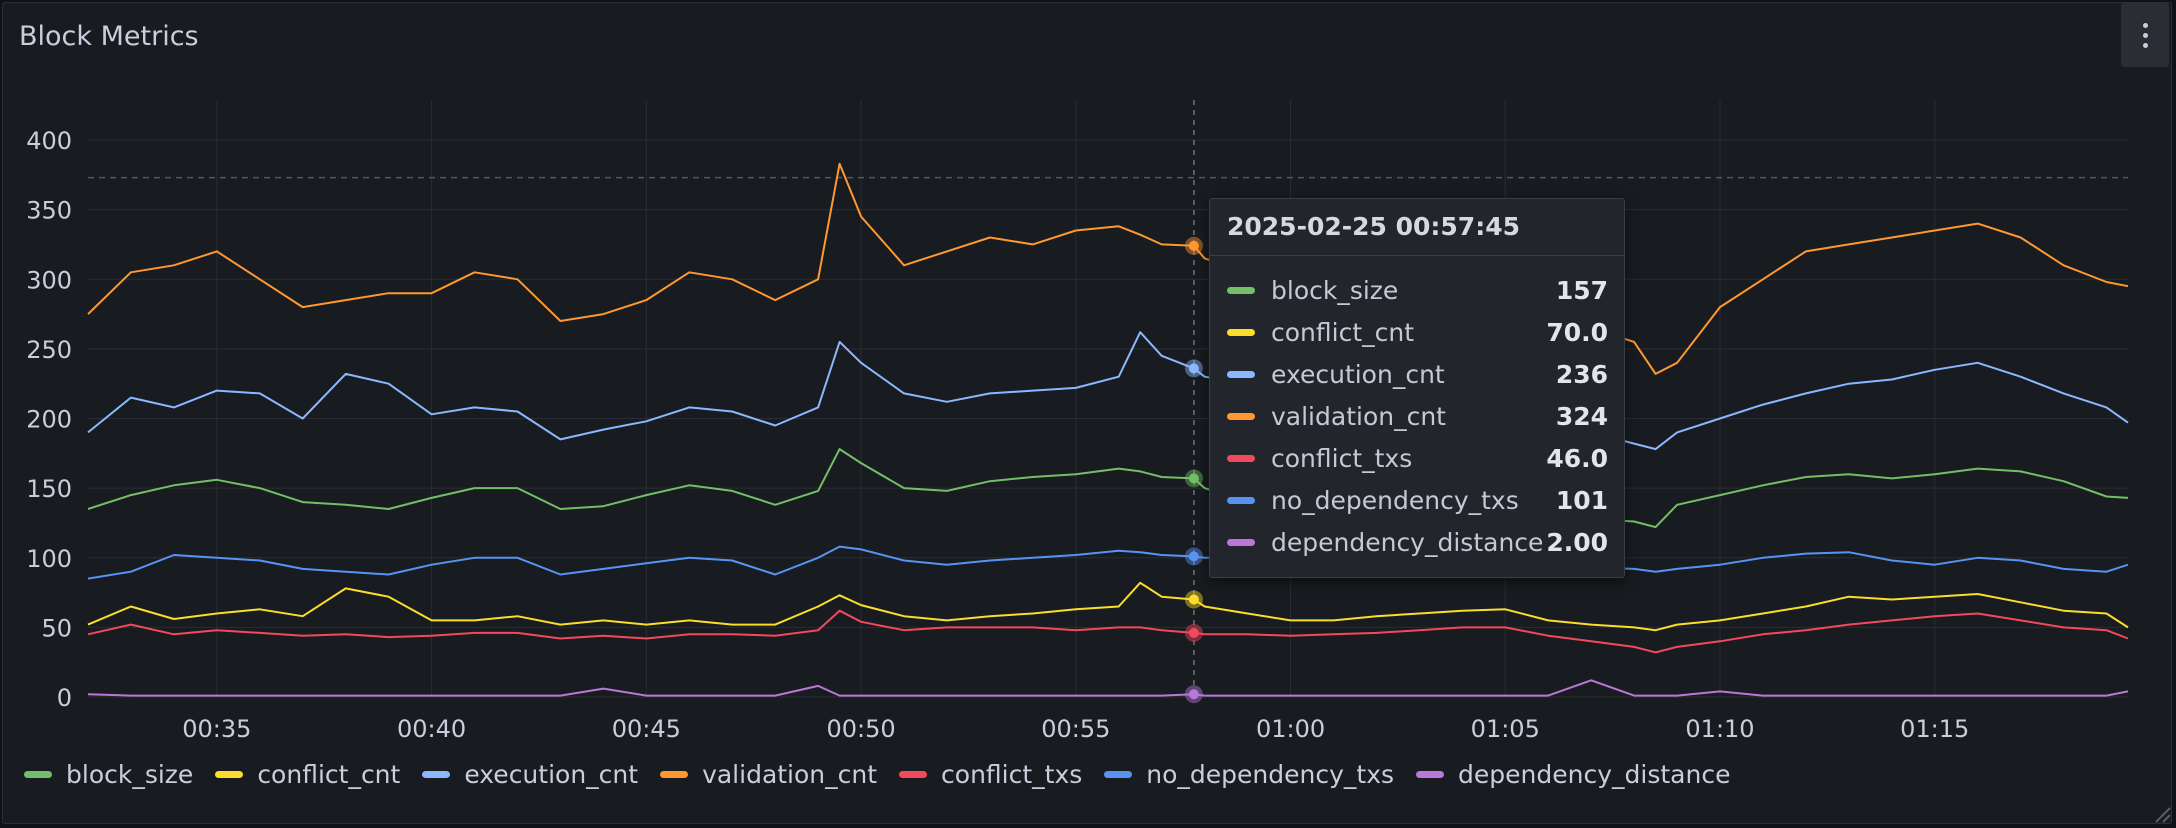 This screenshot has height=828, width=2176. What do you see at coordinates (329, 774) in the screenshot?
I see `legend-label: conflict_cnt` at bounding box center [329, 774].